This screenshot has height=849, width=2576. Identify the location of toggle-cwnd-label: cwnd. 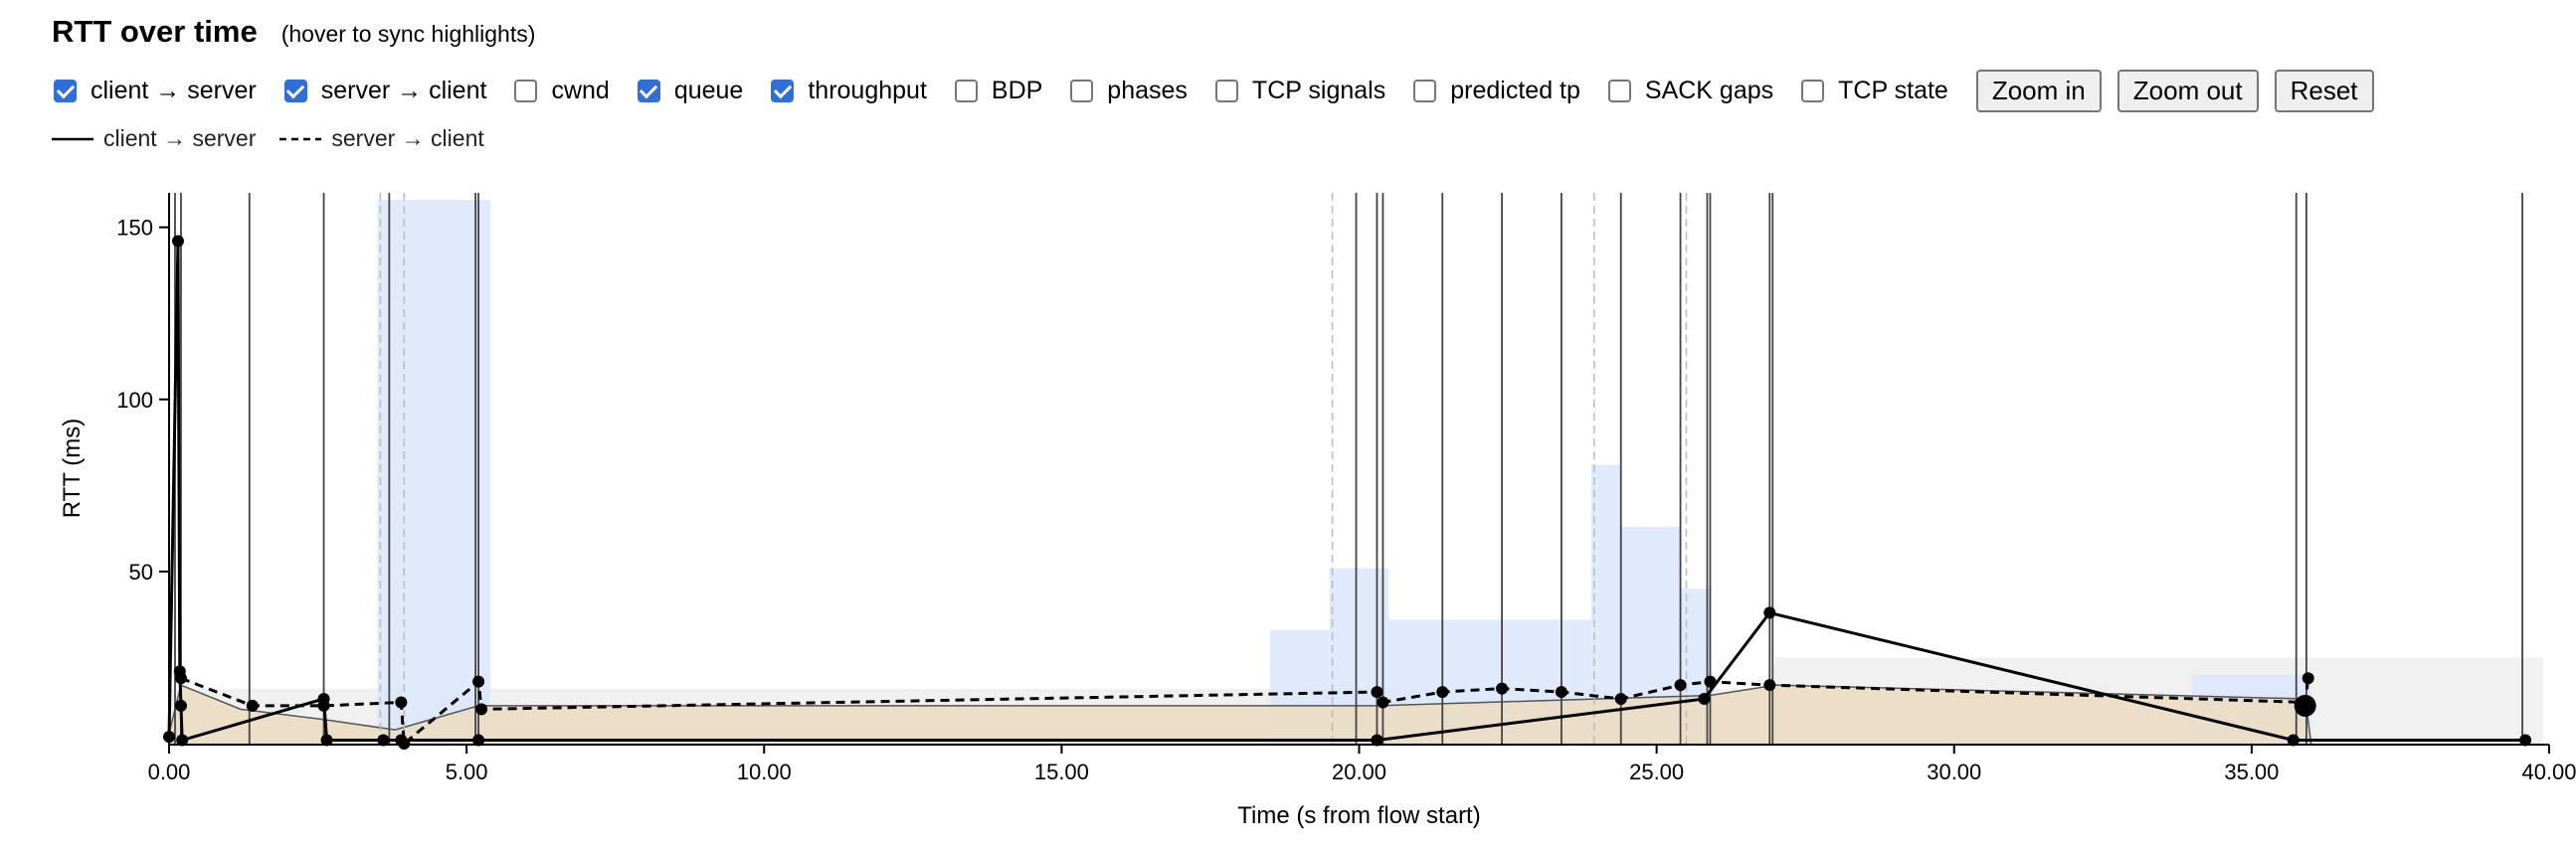
(580, 90).